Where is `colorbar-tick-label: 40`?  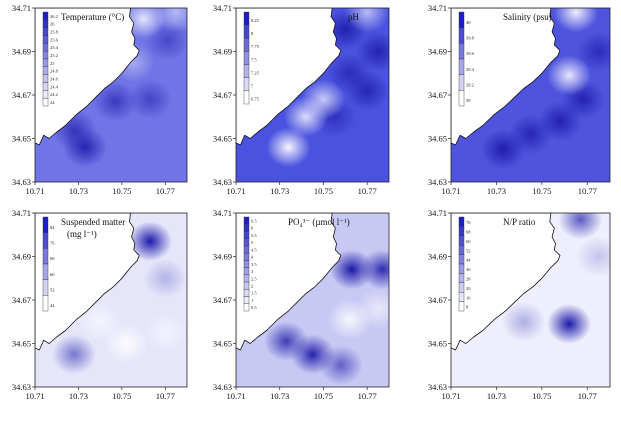 colorbar-tick-label: 40 is located at coordinates (468, 22).